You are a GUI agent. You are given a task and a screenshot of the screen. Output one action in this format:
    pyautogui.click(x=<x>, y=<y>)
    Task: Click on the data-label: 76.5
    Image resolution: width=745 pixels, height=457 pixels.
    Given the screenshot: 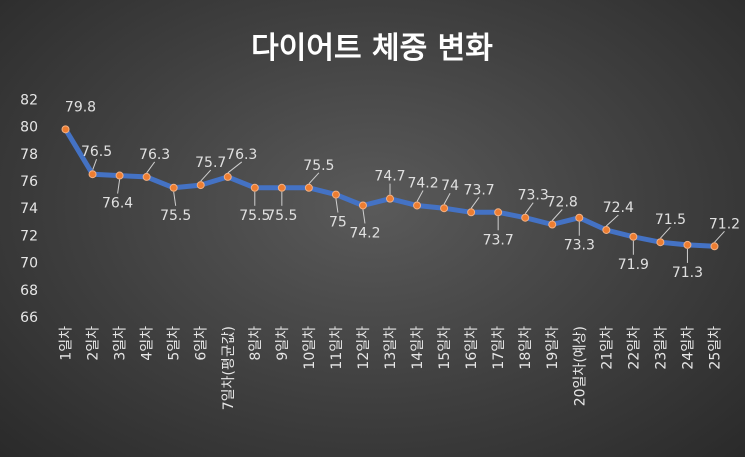 What is the action you would take?
    pyautogui.click(x=96, y=152)
    